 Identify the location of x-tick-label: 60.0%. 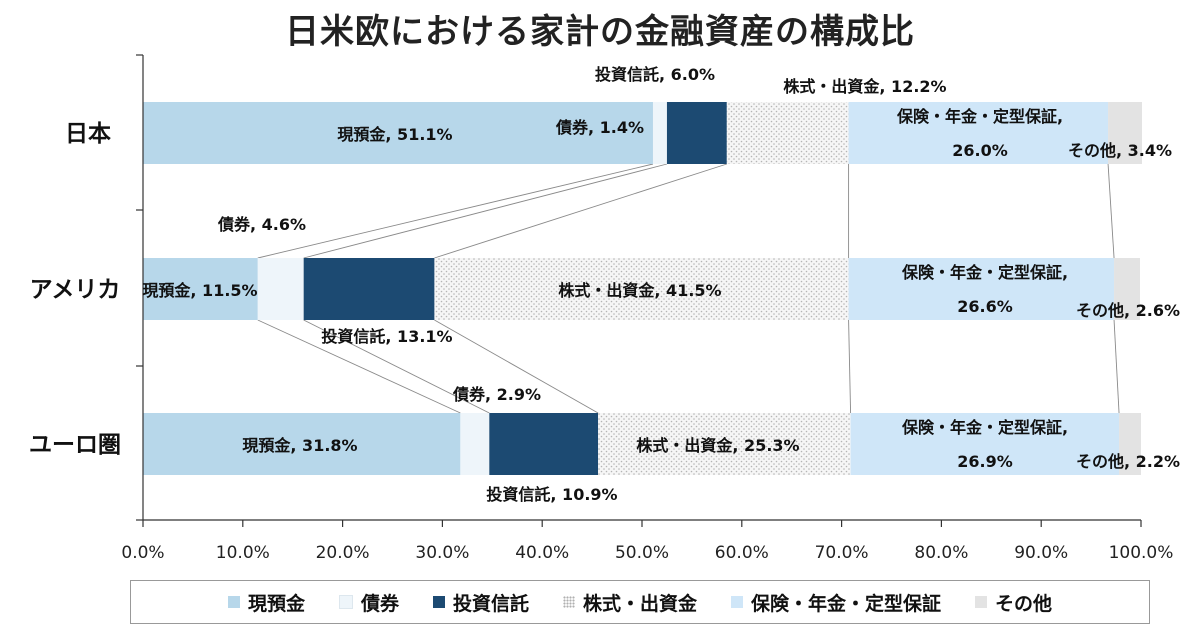
(742, 553).